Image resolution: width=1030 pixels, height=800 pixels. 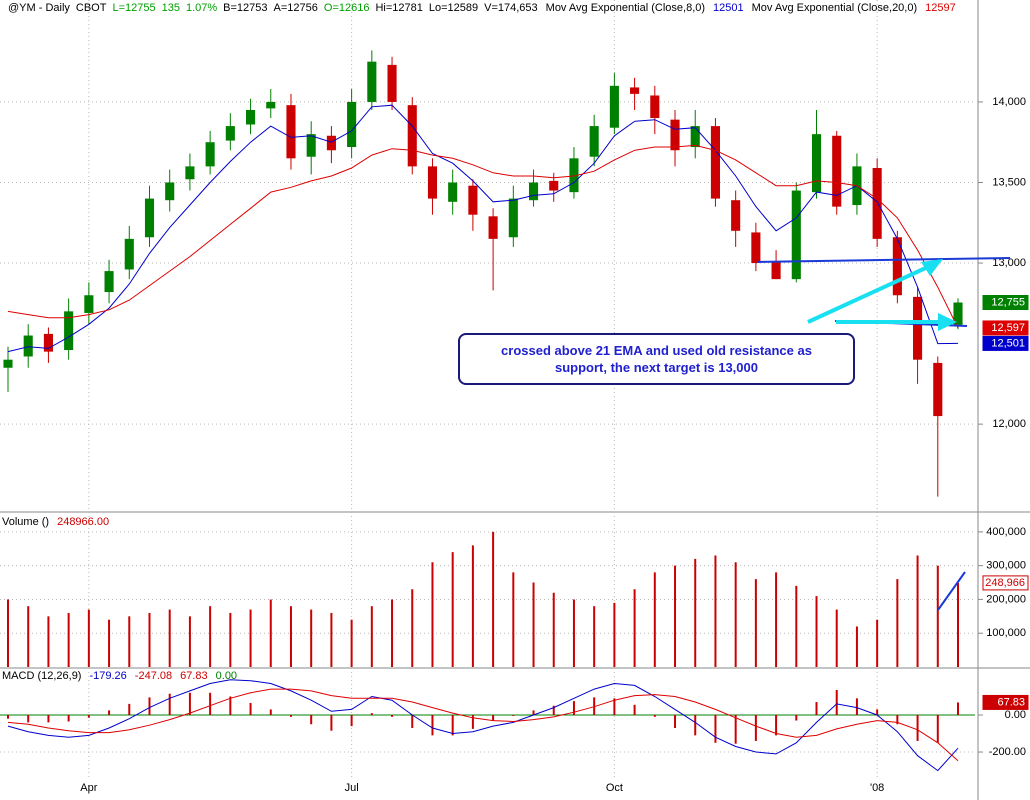 I want to click on close-label-box, so click(x=1005, y=303).